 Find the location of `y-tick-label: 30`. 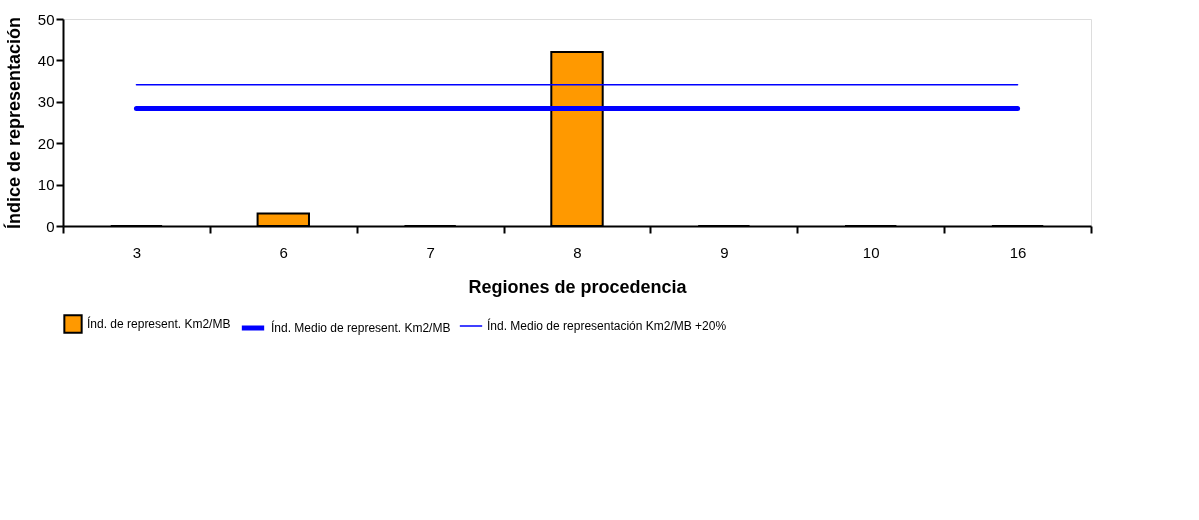

y-tick-label: 30 is located at coordinates (46, 102).